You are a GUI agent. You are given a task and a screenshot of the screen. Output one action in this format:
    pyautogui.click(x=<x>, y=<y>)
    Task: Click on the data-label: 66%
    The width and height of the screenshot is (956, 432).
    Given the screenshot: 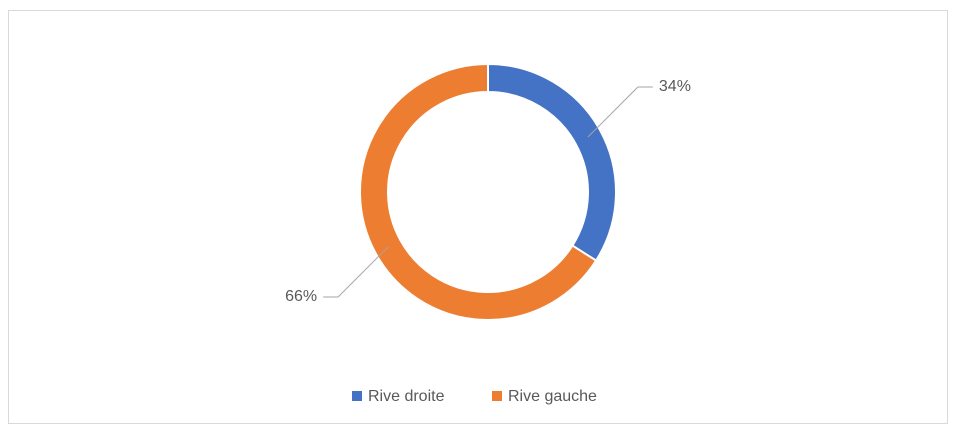 What is the action you would take?
    pyautogui.click(x=301, y=296)
    